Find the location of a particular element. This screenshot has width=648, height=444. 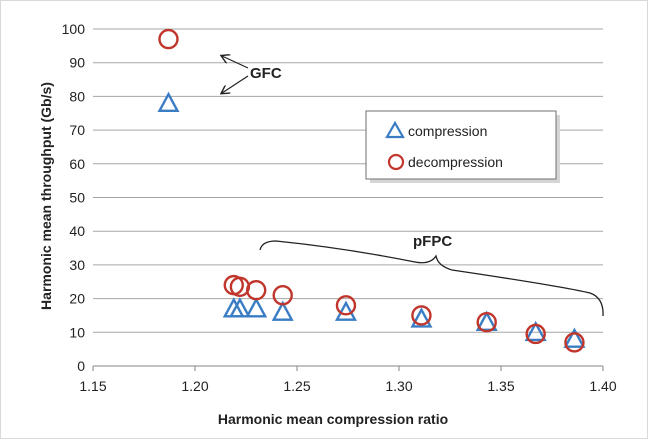

y-tick-label: 90 is located at coordinates (77, 63).